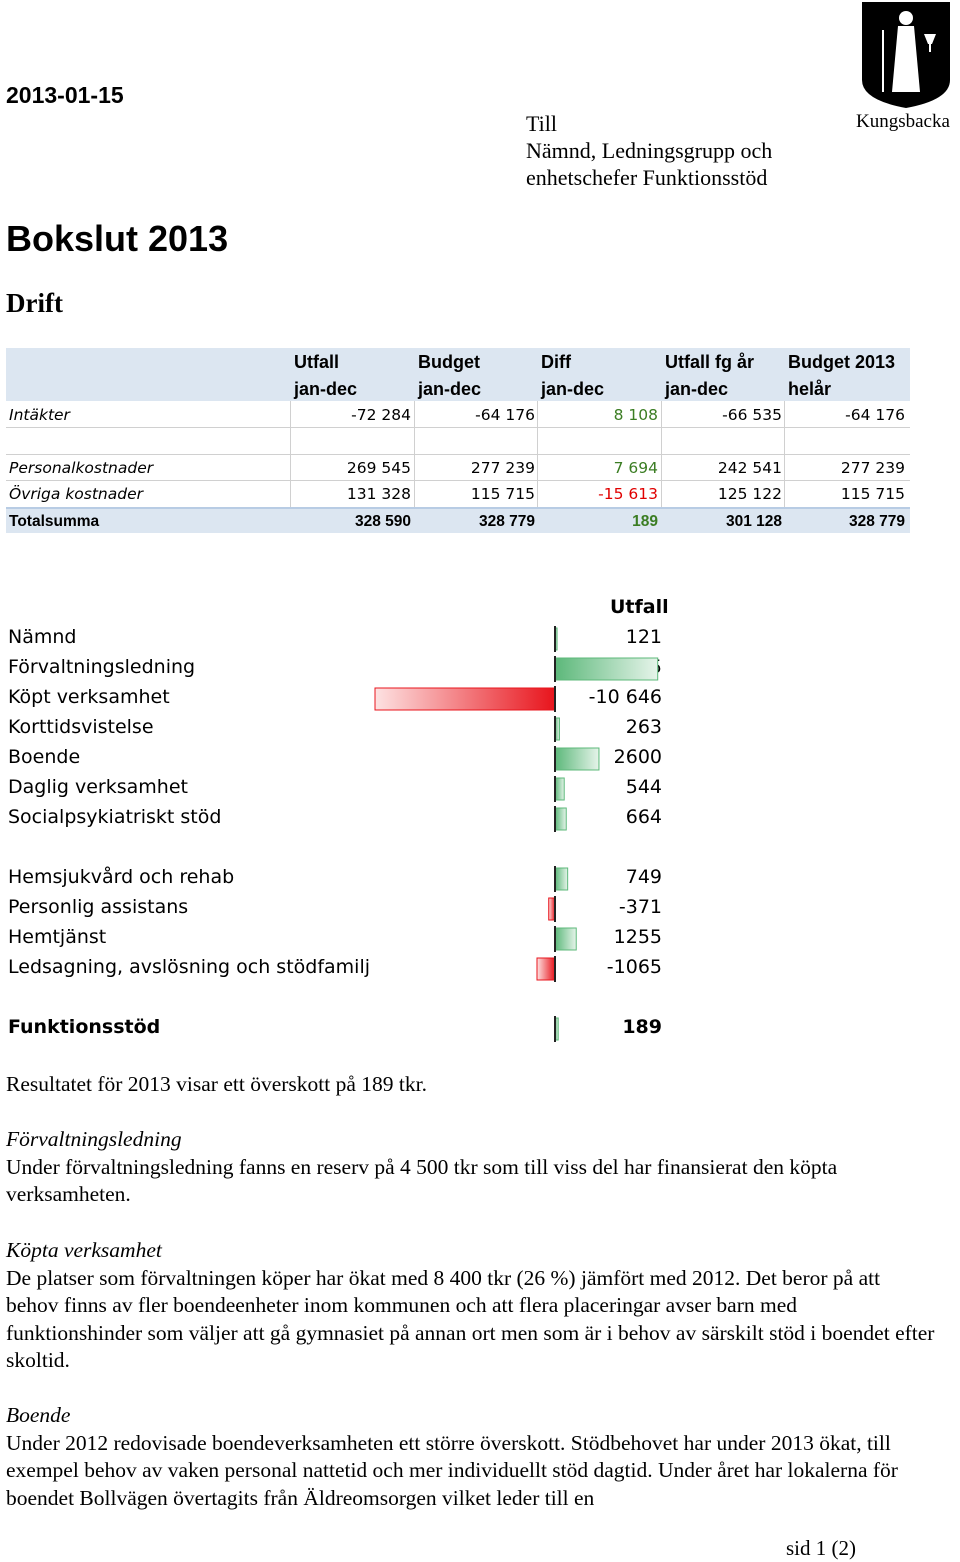 The image size is (960, 1562). What do you see at coordinates (338, 759) in the screenshot?
I see `chart-row: Boende 2600` at bounding box center [338, 759].